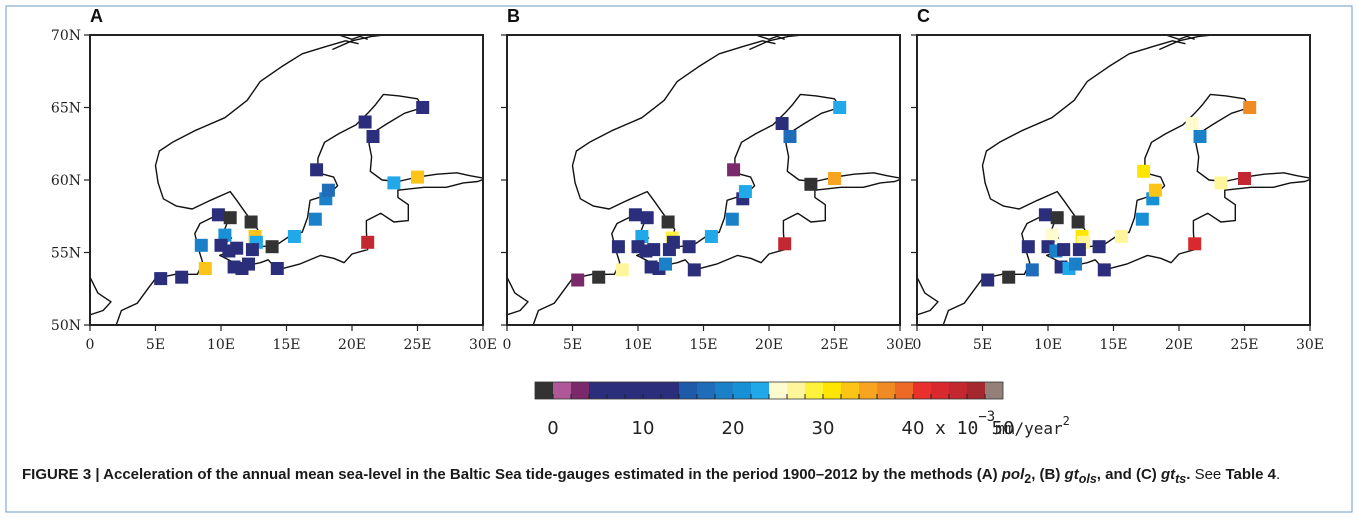 Image resolution: width=1358 pixels, height=523 pixels. What do you see at coordinates (1088, 479) in the screenshot?
I see `caption-method-2-sub: ols` at bounding box center [1088, 479].